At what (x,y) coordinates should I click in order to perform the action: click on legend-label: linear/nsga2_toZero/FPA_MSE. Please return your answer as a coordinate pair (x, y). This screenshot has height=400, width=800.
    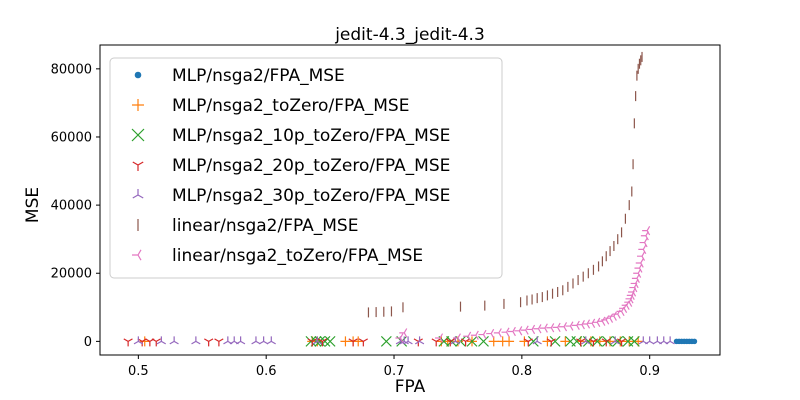
    Looking at the image, I should click on (297, 256).